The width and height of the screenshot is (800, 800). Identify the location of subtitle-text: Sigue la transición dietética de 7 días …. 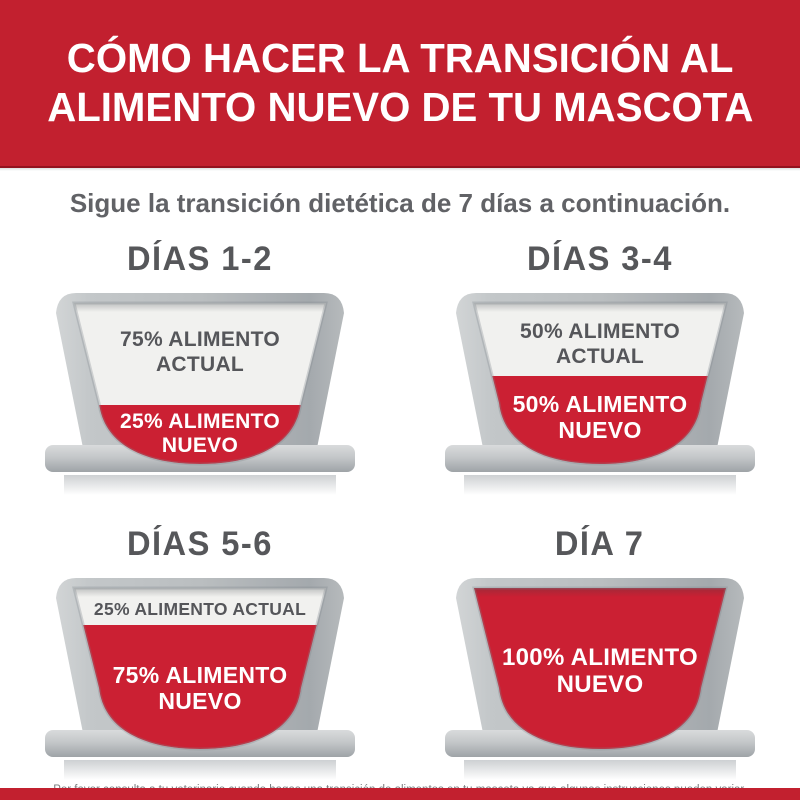
(400, 203).